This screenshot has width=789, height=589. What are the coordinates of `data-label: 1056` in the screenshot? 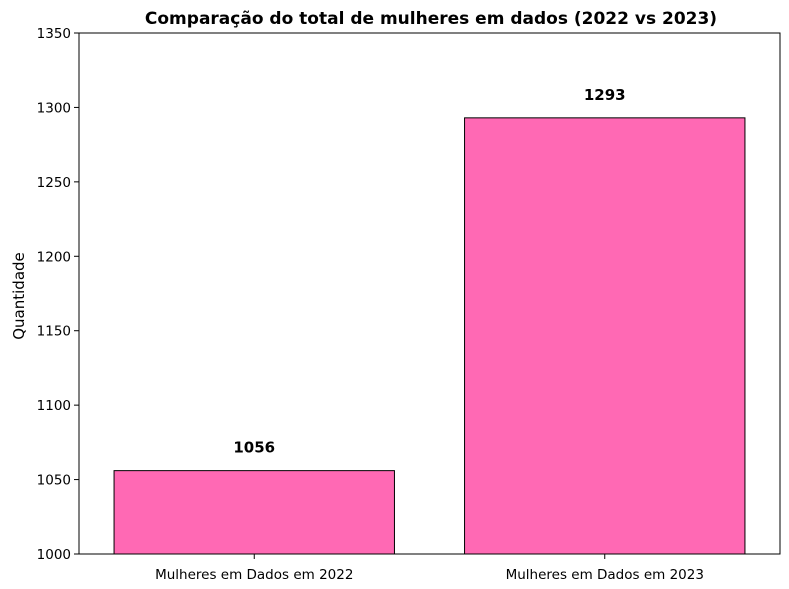 It's located at (254, 448).